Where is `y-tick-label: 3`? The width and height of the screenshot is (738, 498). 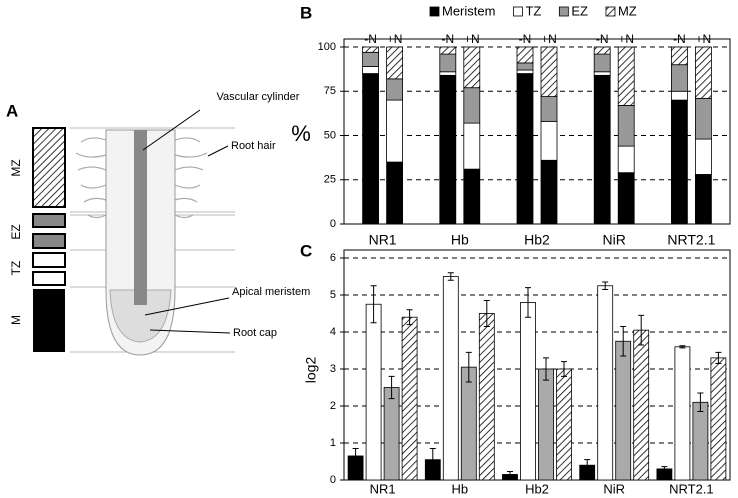
y-tick-label: 3 is located at coordinates (333, 369).